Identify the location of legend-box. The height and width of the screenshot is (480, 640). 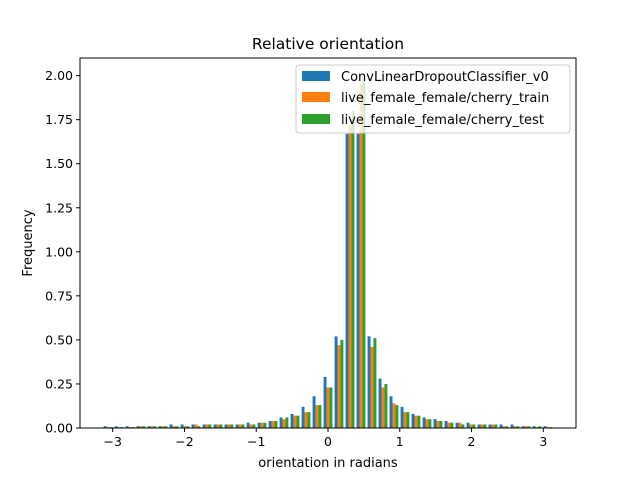
(433, 99).